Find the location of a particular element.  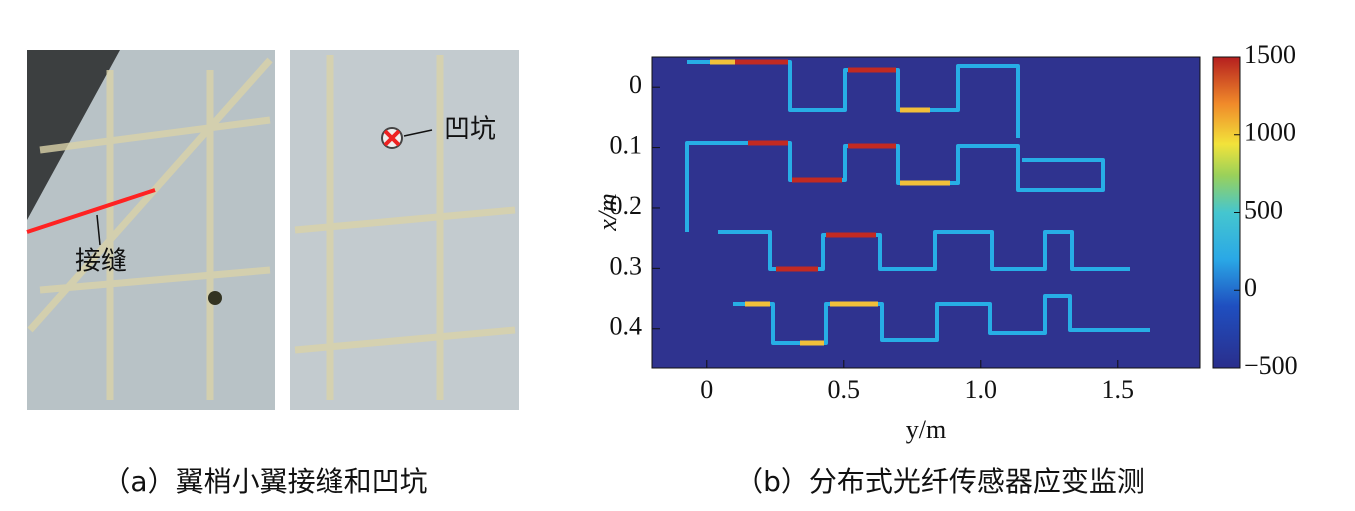

y-tick-label: 0.1 is located at coordinates (626, 145).